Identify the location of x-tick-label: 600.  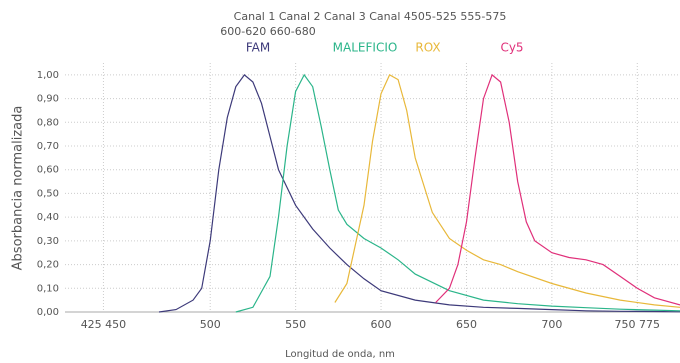
(381, 324).